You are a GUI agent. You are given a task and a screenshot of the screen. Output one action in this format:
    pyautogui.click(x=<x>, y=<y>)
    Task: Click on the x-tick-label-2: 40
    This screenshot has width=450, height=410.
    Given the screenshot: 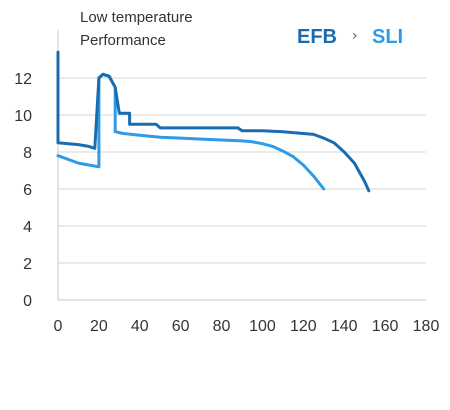 What is the action you would take?
    pyautogui.click(x=140, y=326)
    